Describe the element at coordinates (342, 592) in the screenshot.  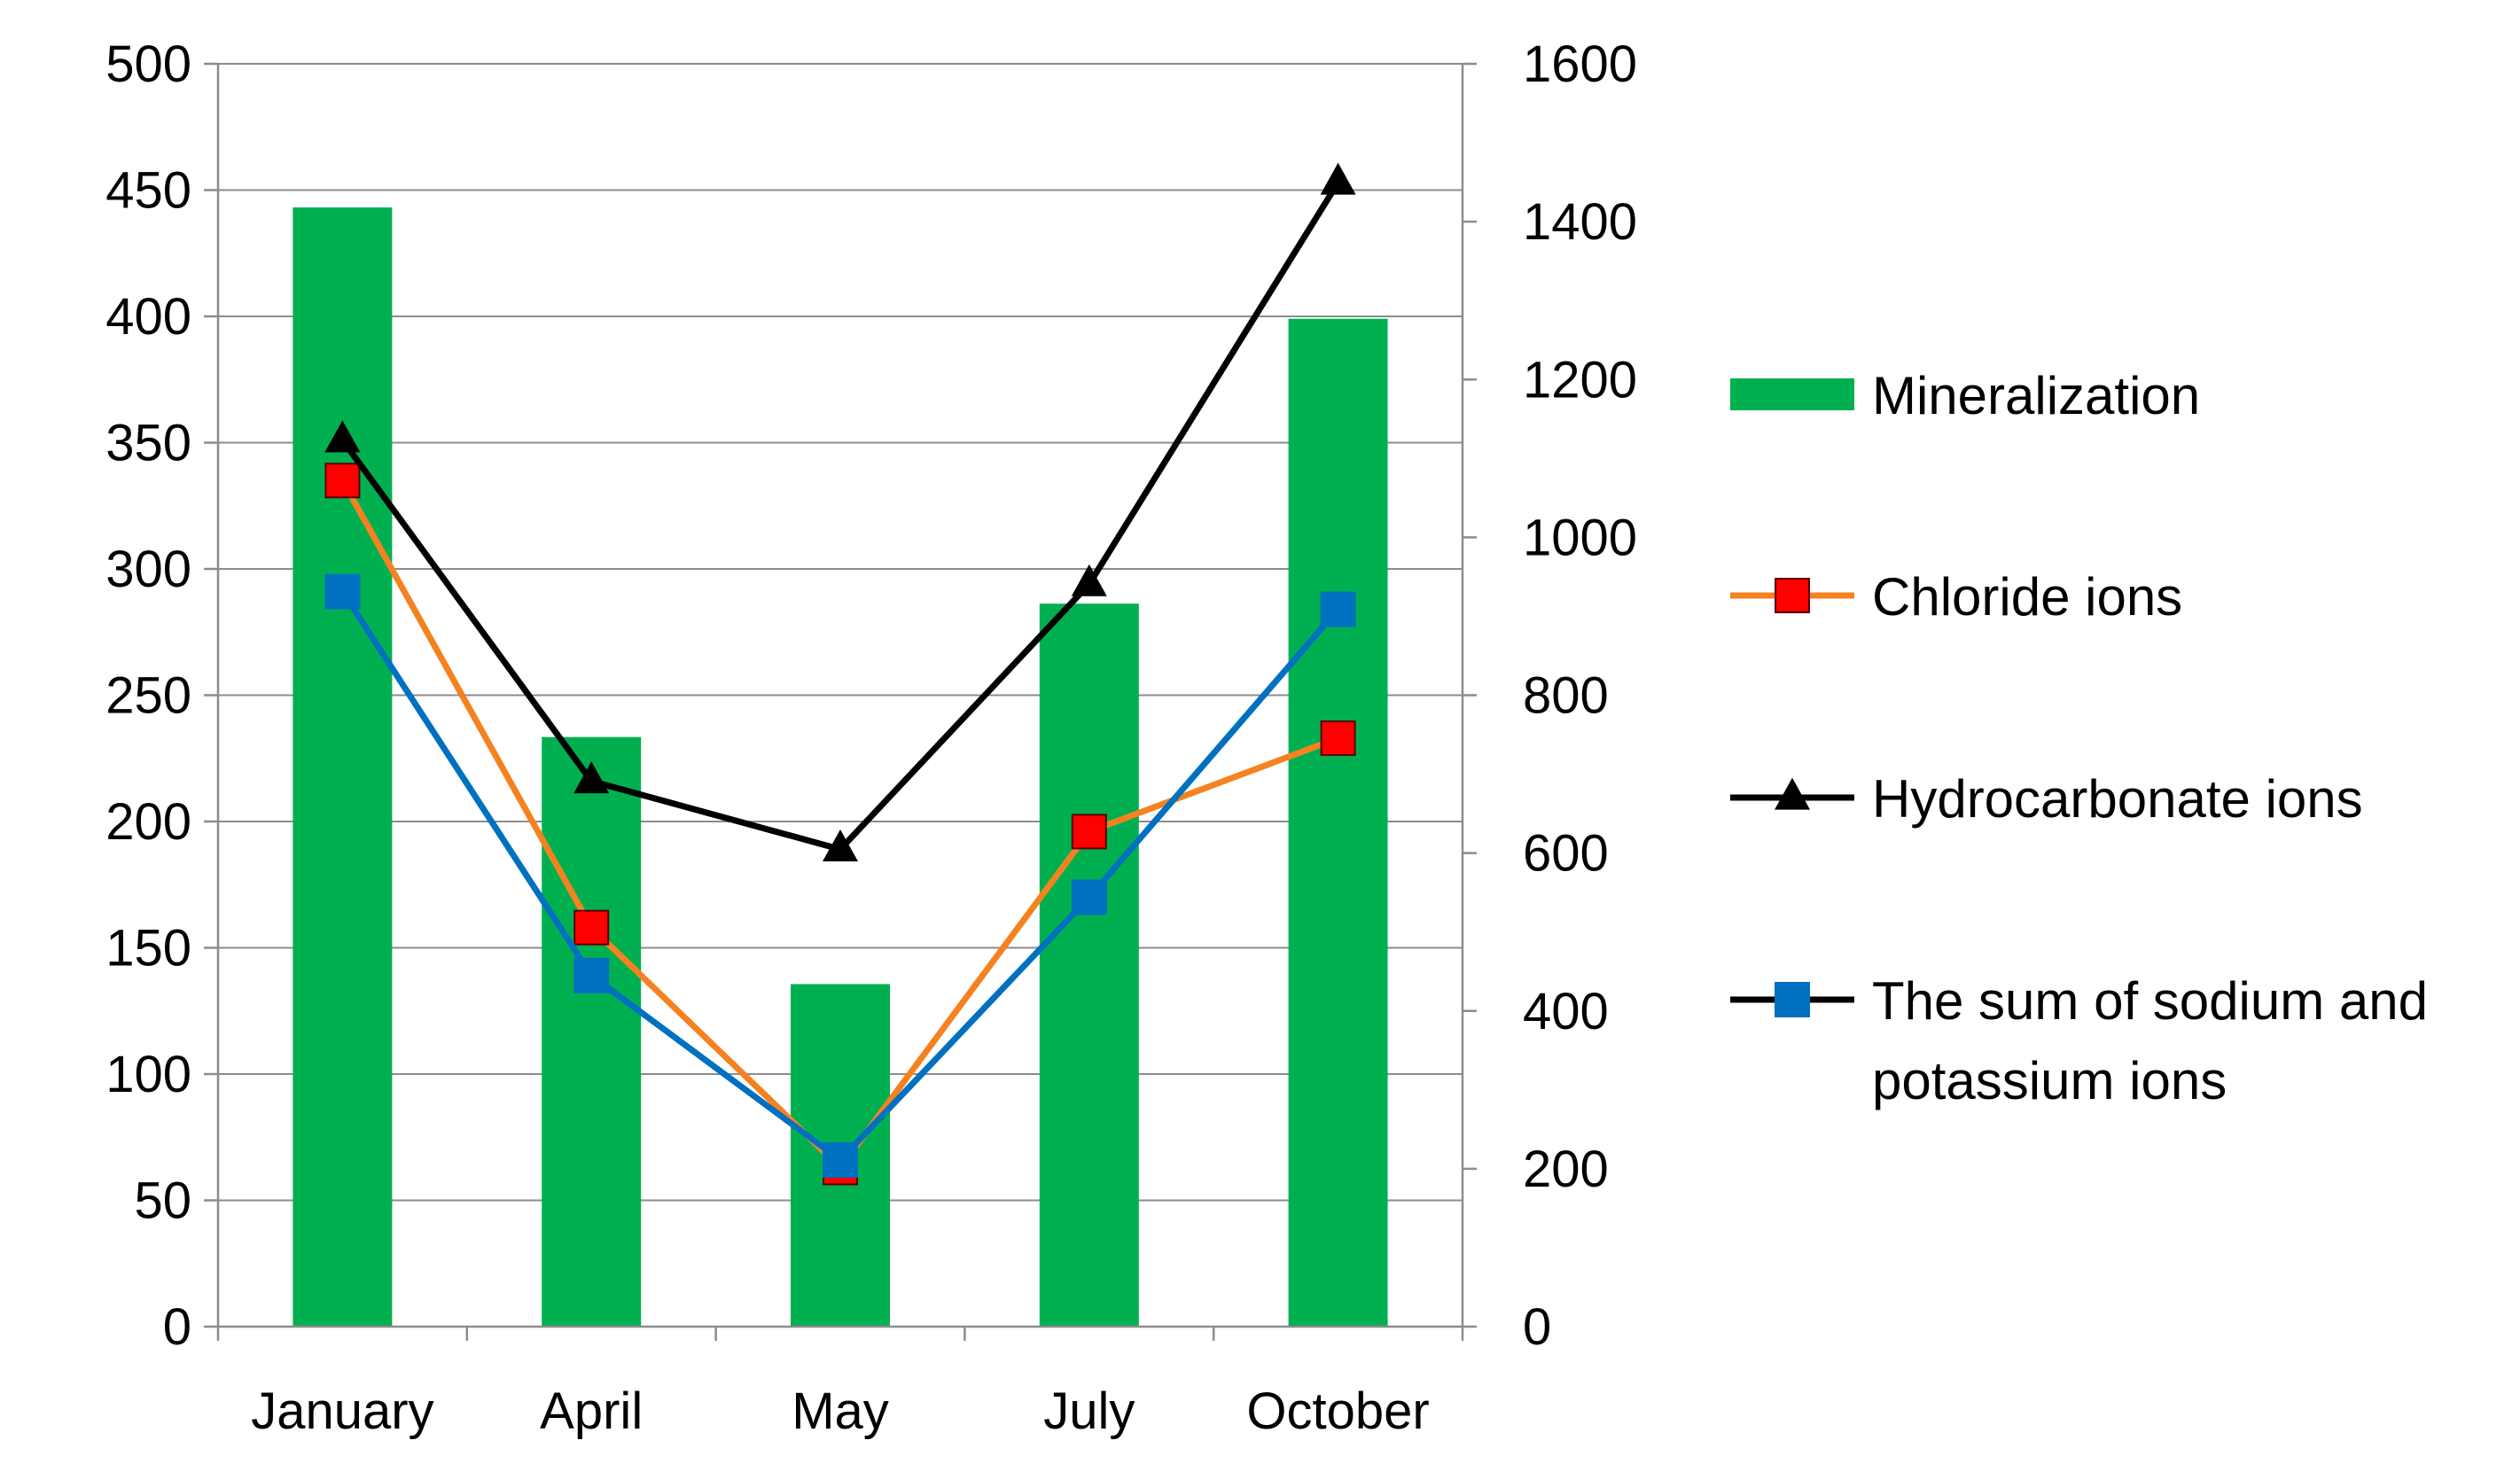
I see `point-the-sum-of-sodium-and-potassium-ions-january` at that location.